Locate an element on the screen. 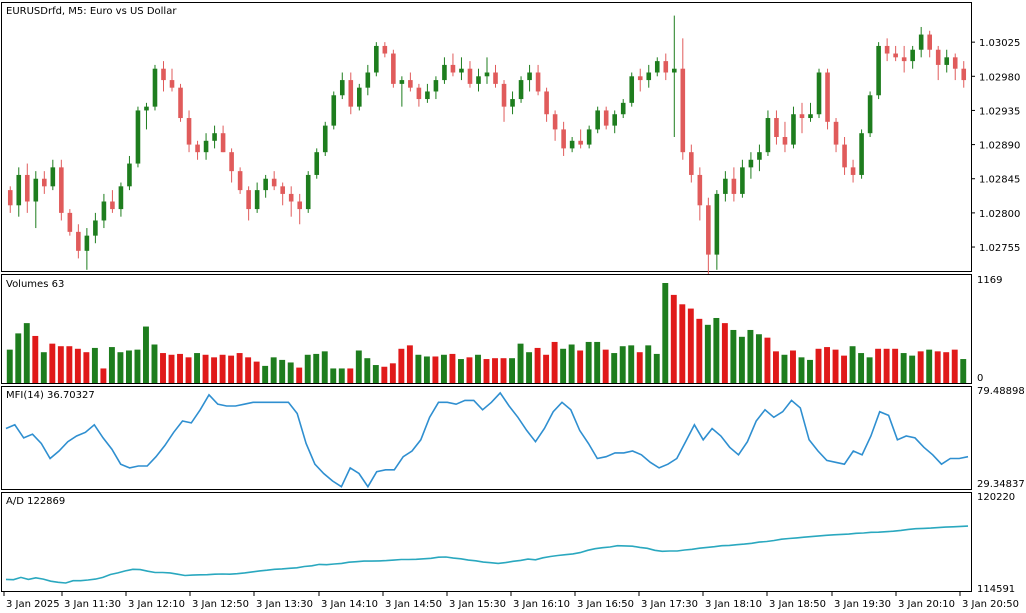 Image resolution: width=1026 pixels, height=613 pixels. ad-ytick-min: 114591 is located at coordinates (996, 589).